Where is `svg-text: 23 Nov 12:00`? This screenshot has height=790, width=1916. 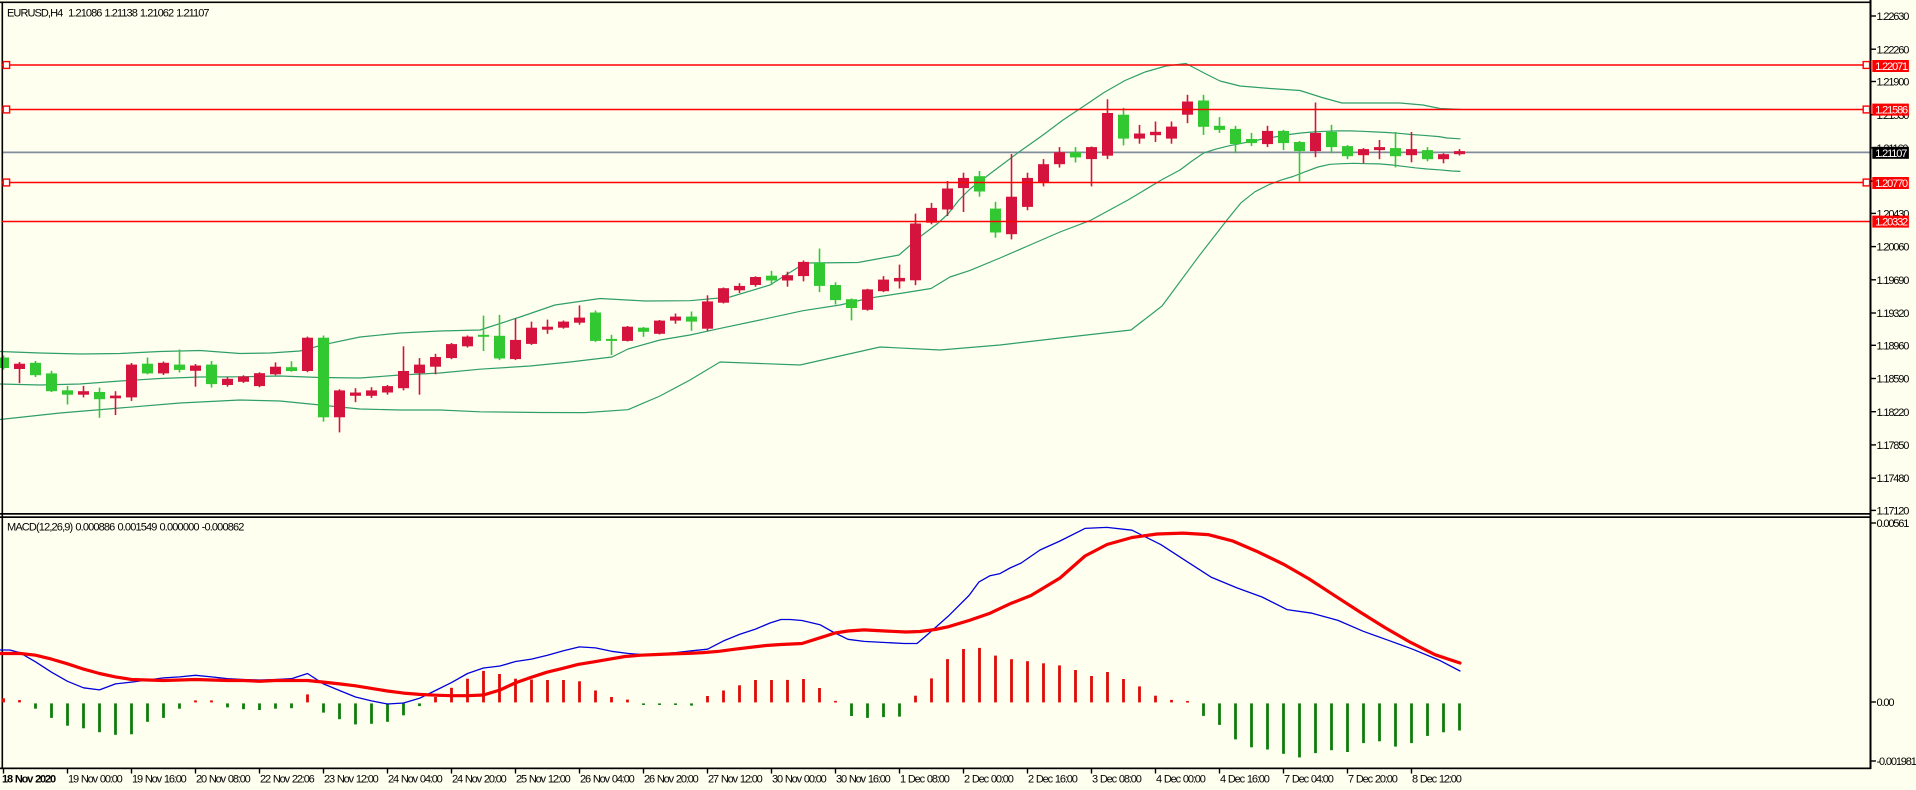 svg-text: 23 Nov 12:00 is located at coordinates (351, 780).